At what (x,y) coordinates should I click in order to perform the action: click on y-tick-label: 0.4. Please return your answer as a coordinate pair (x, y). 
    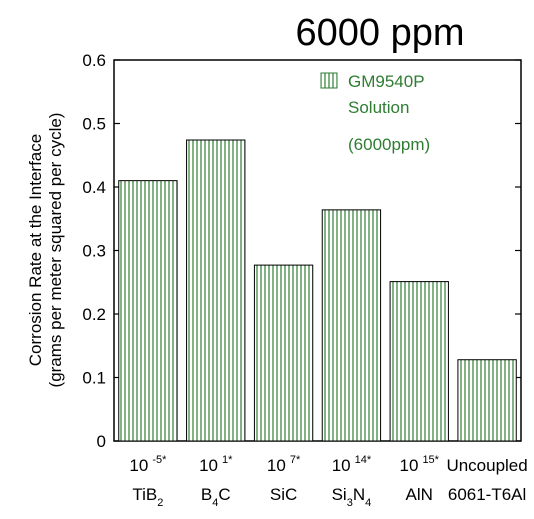
    Looking at the image, I should click on (94, 187).